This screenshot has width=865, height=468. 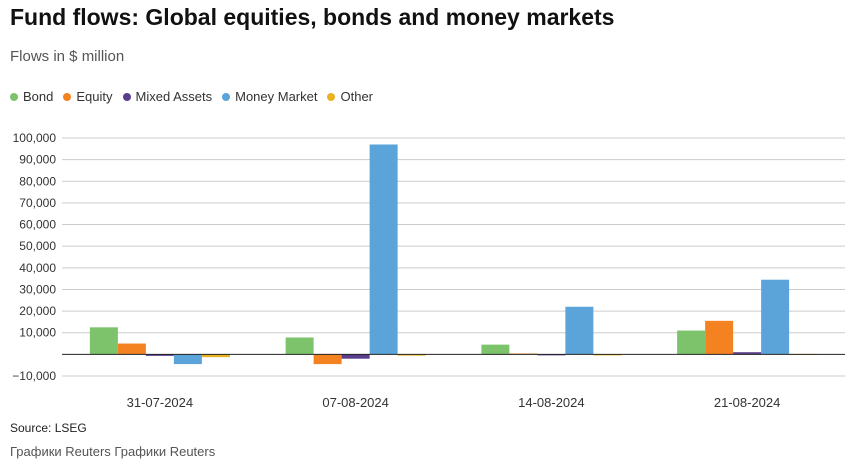 What do you see at coordinates (37, 311) in the screenshot?
I see `y-tick-label: 20,000` at bounding box center [37, 311].